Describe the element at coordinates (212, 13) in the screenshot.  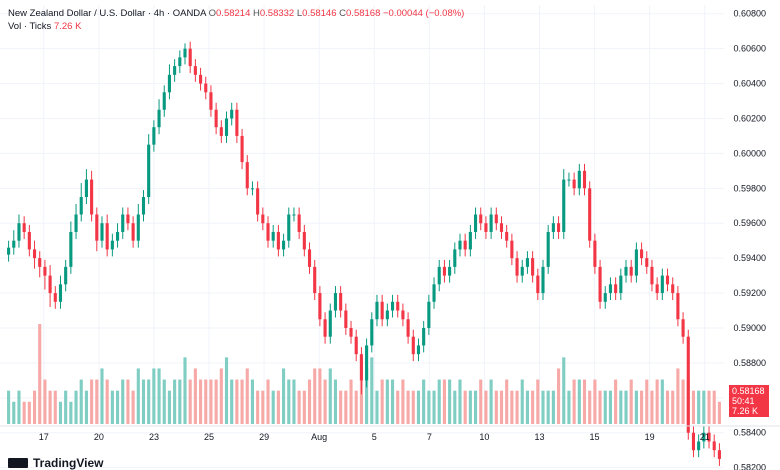
I see `open-label: O` at that location.